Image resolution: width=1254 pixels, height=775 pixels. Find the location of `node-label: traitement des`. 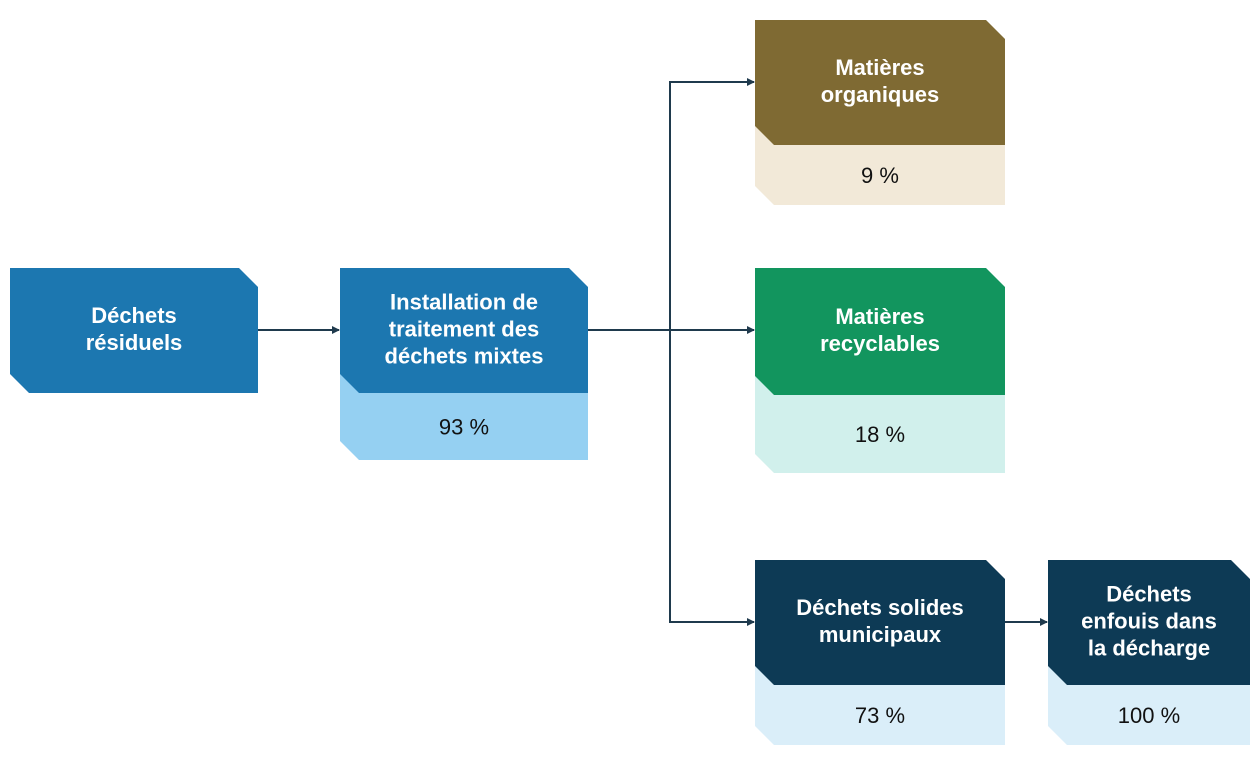

node-label: traitement des is located at coordinates (464, 328).